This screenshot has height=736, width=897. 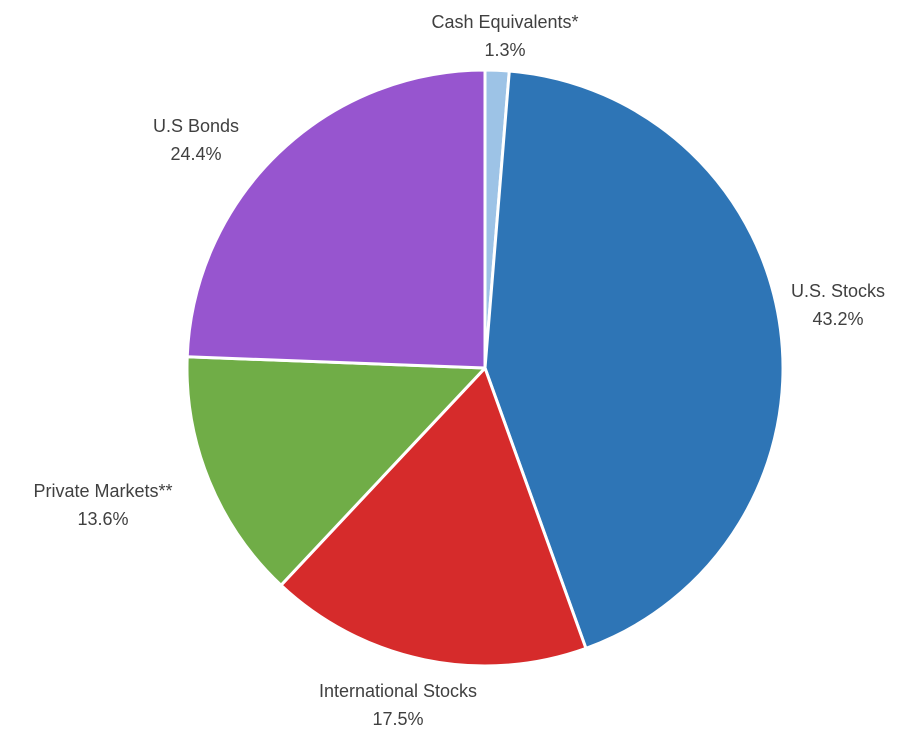 I want to click on slice-label-private-markets: Private Markets**, so click(x=102, y=491).